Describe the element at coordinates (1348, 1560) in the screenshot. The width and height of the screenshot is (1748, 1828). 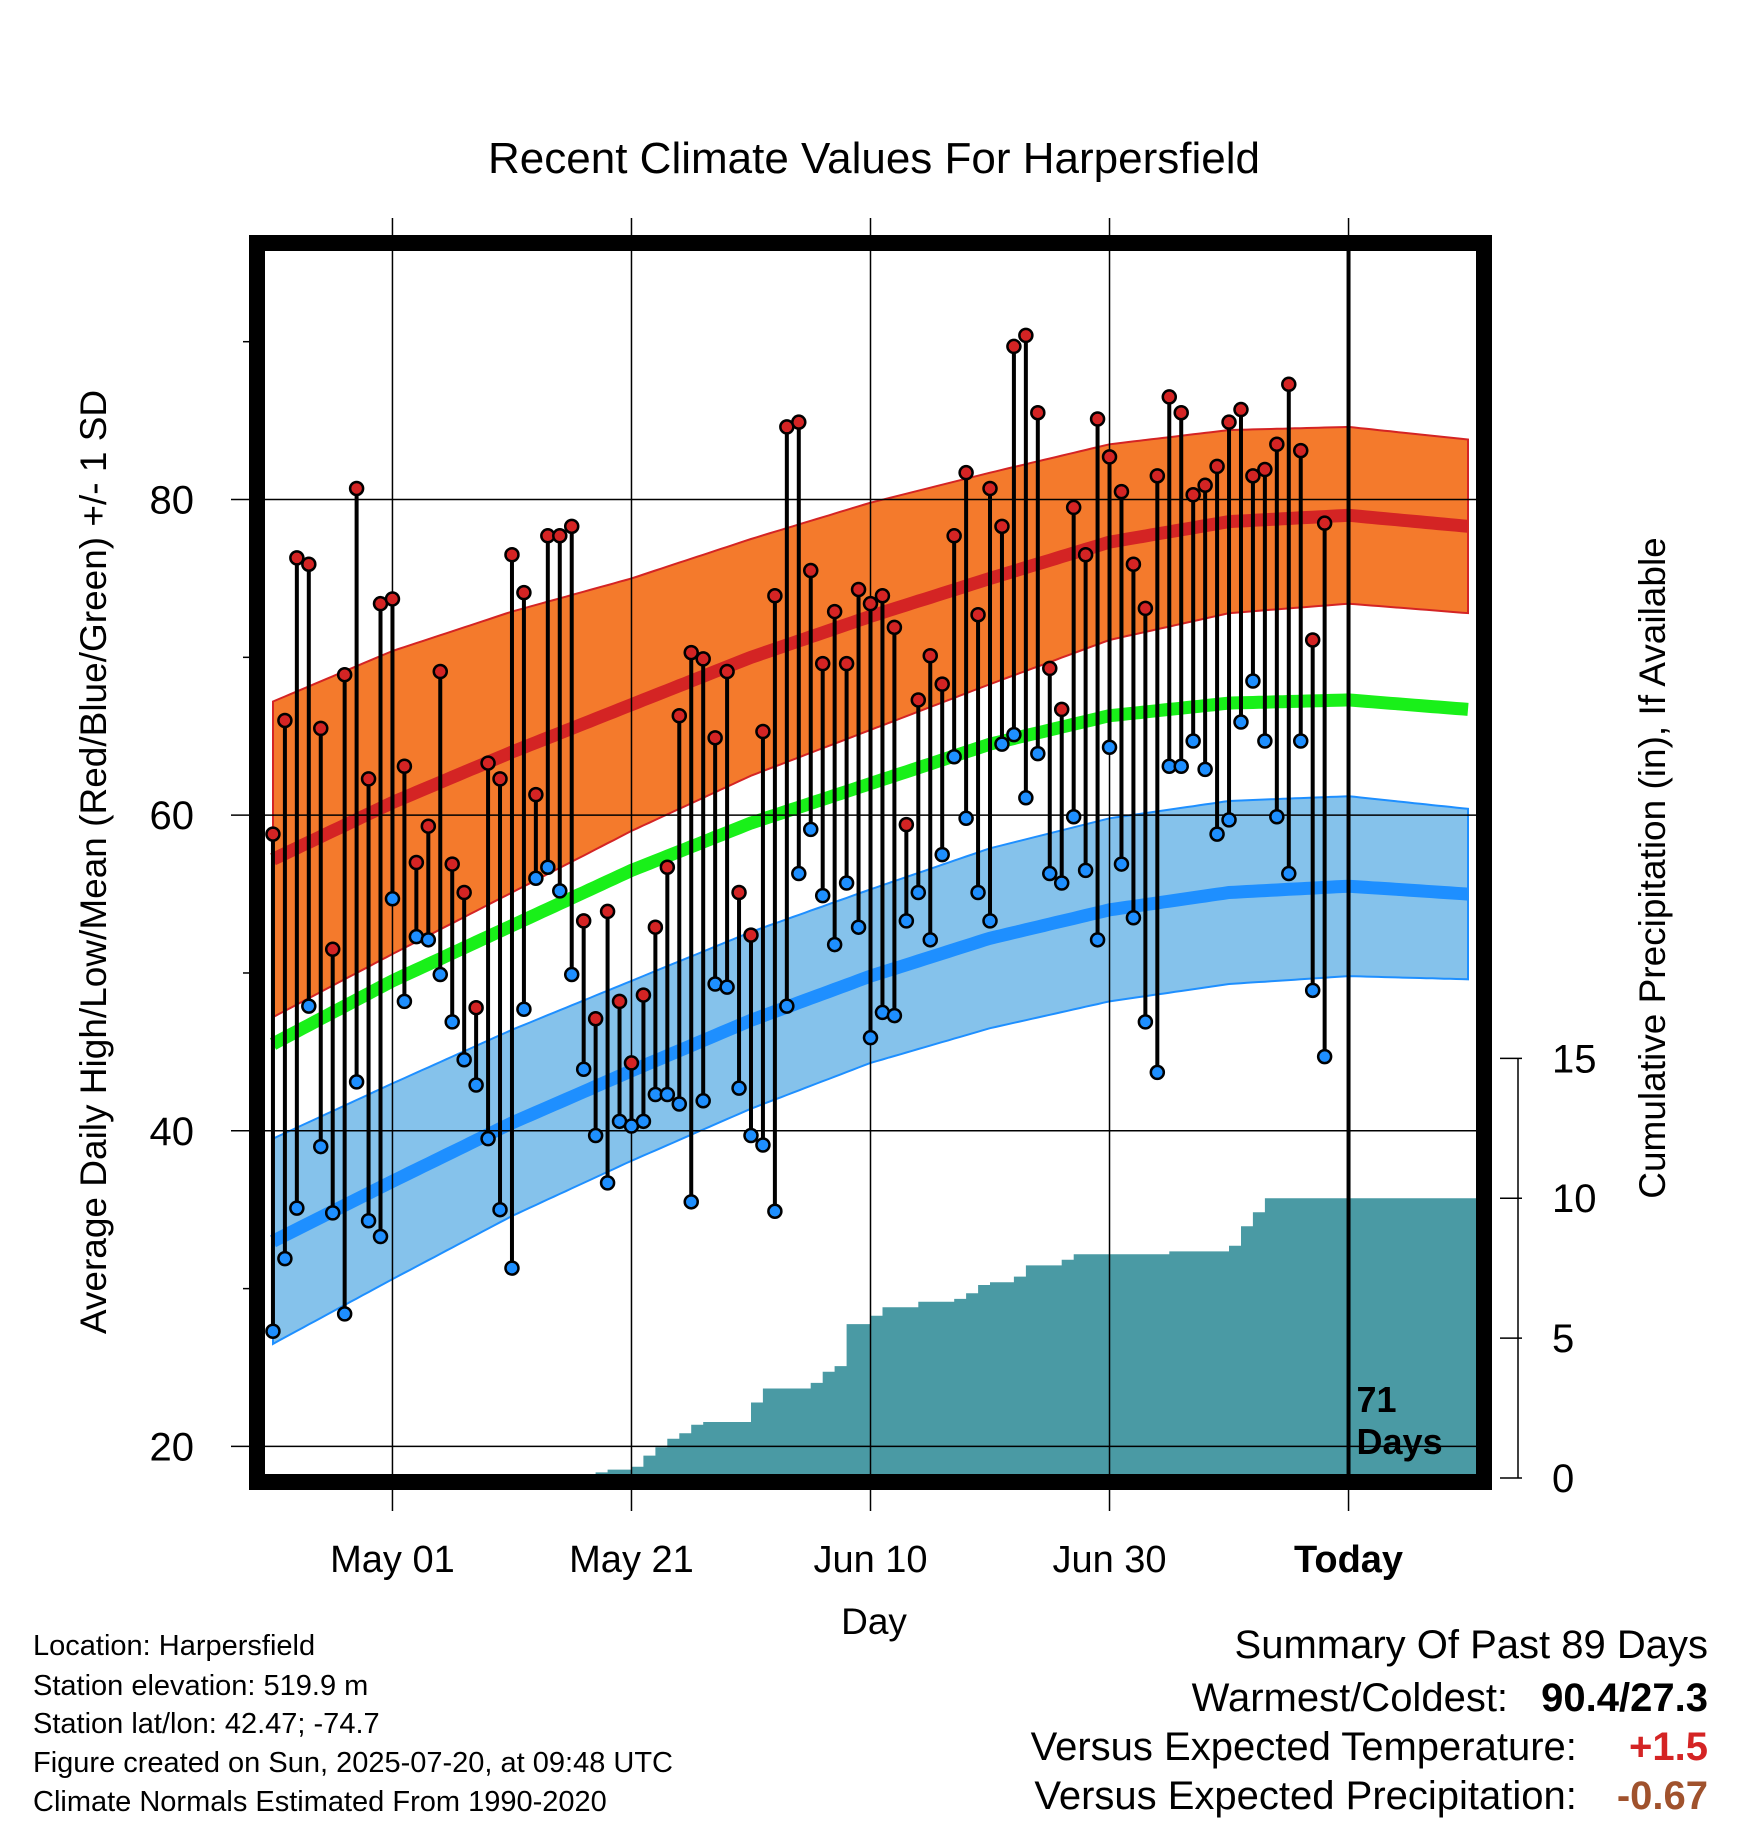
I see `x-tick-label-today: Today` at that location.